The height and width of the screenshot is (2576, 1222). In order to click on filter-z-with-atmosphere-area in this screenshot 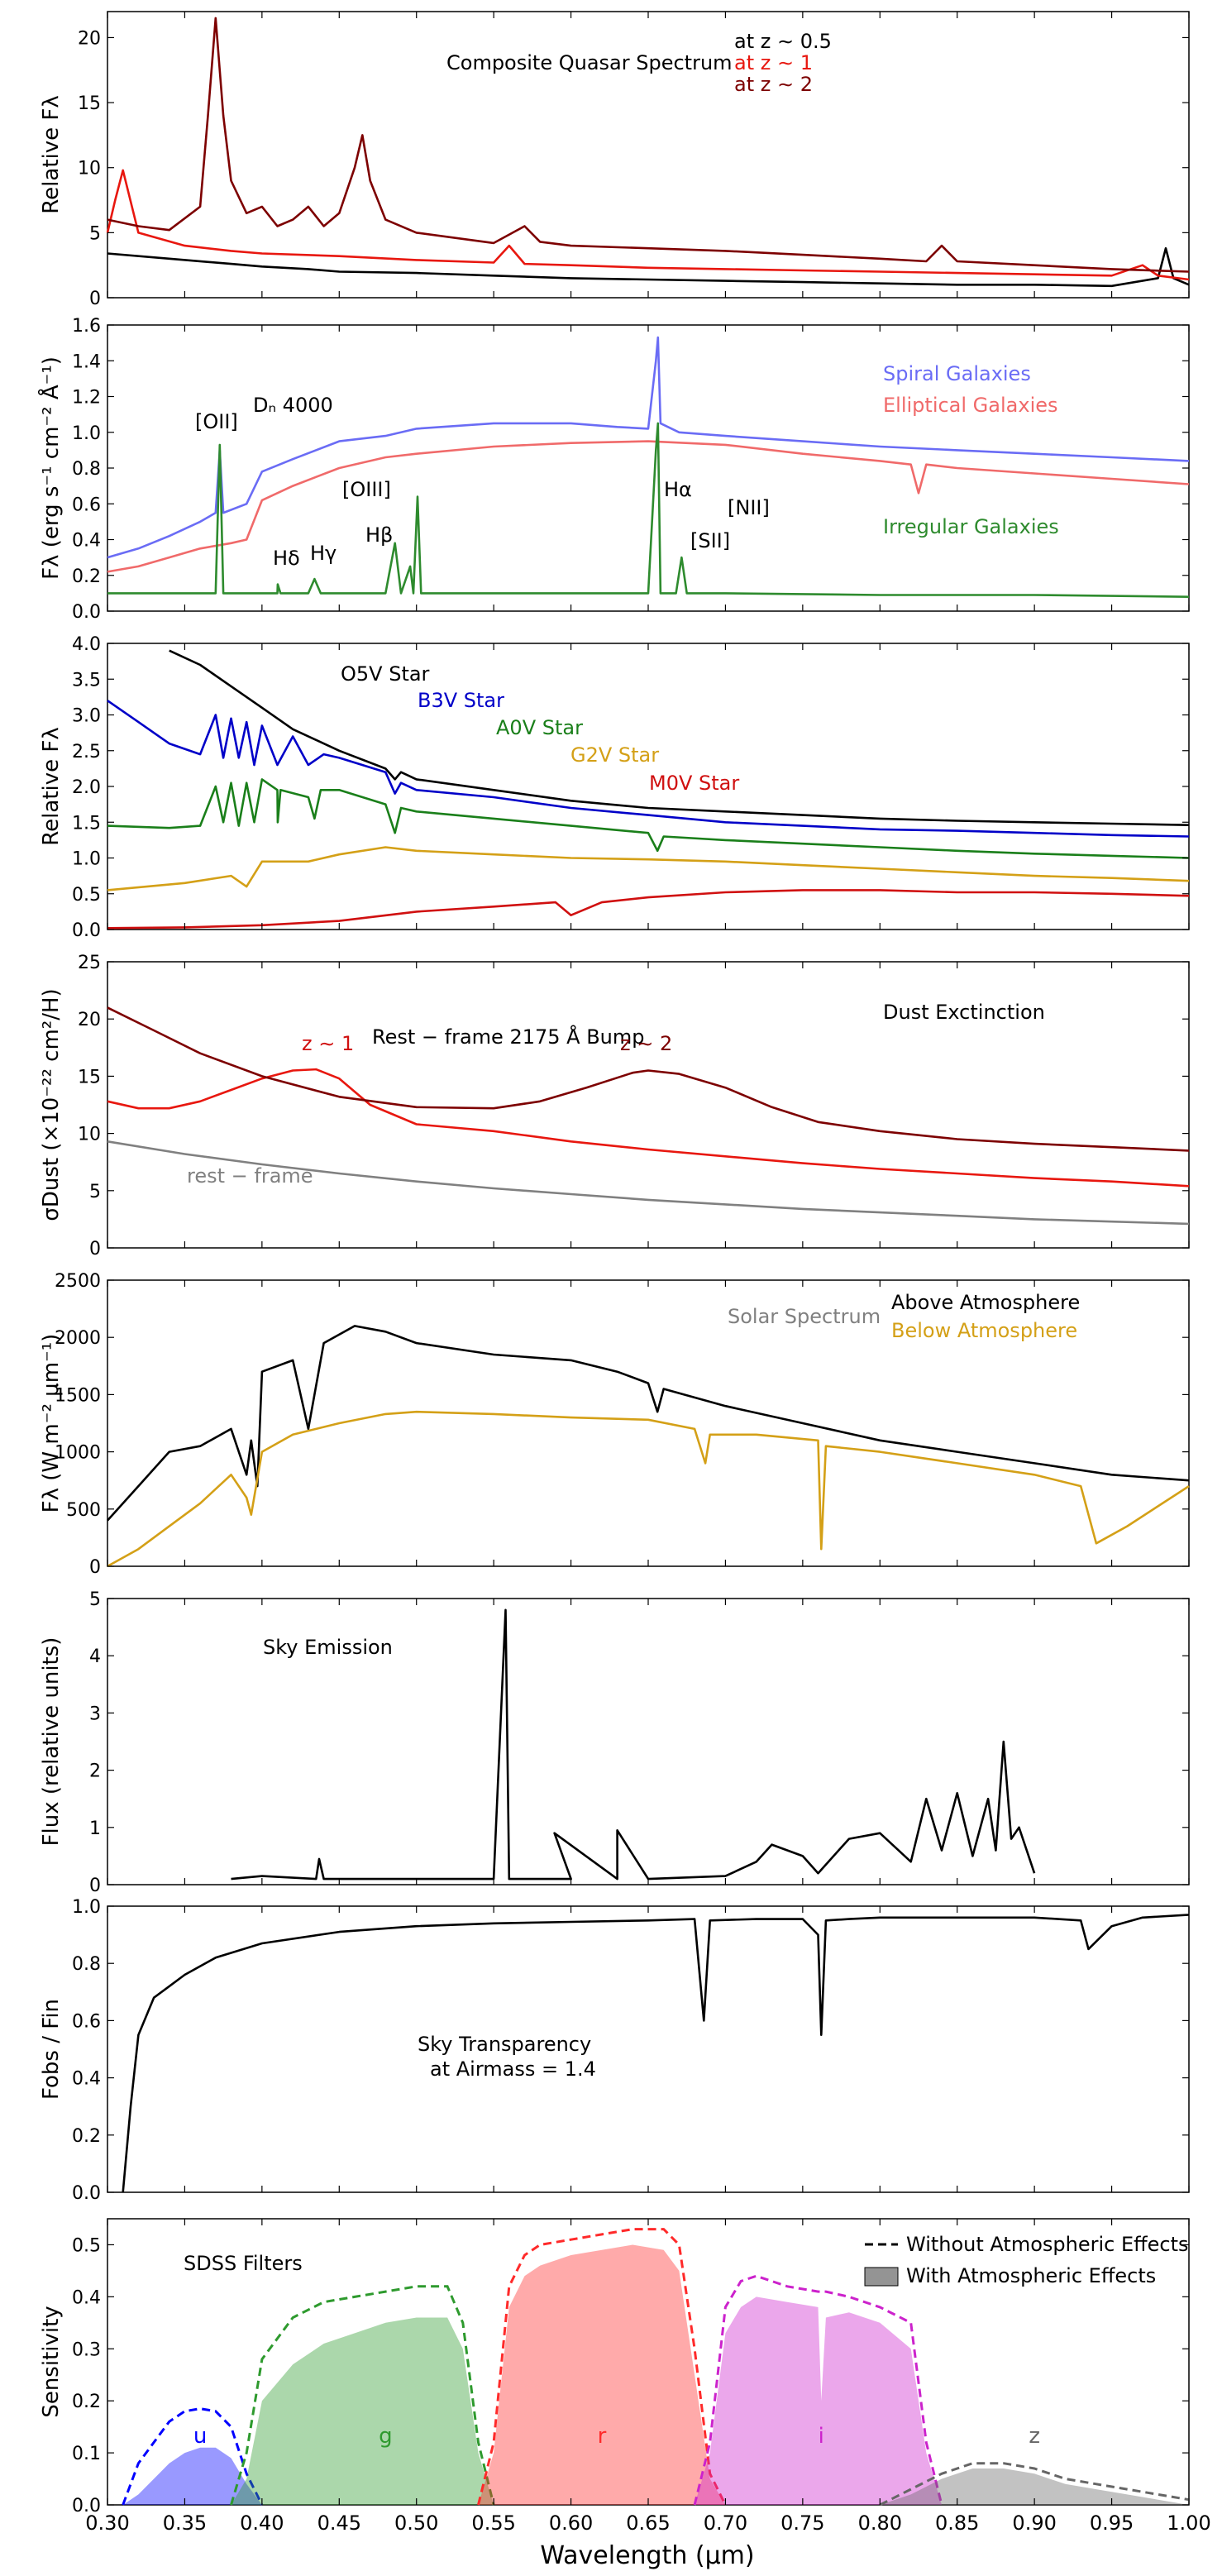, I will do `click(1034, 2486)`.